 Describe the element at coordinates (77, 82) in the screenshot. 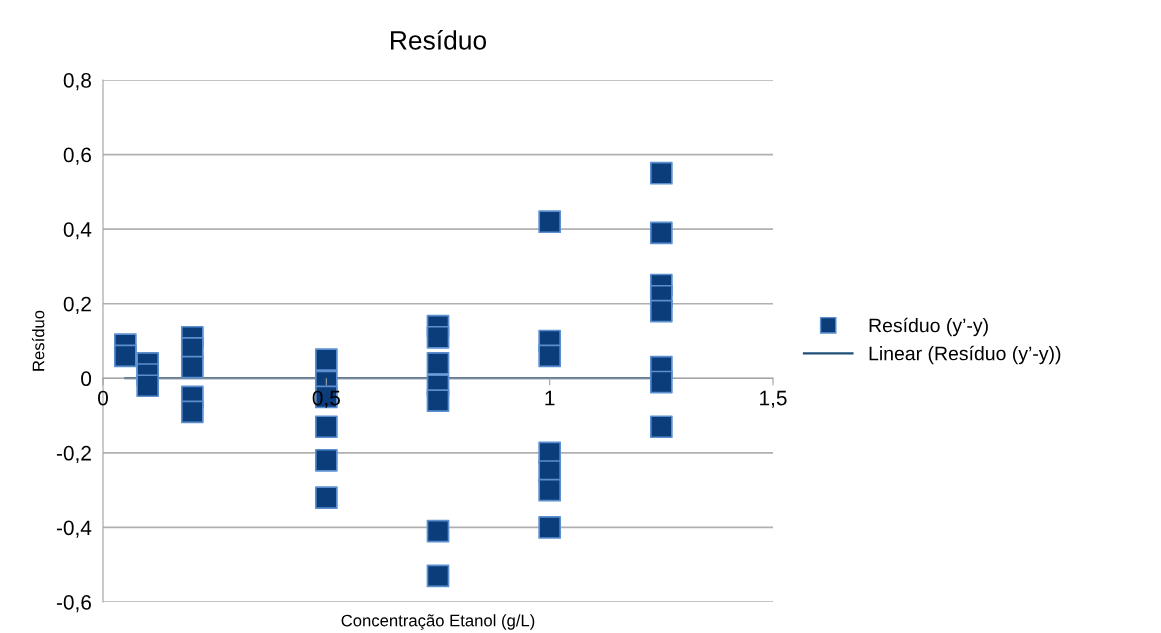

I see `y-tick-label: 0,8` at that location.